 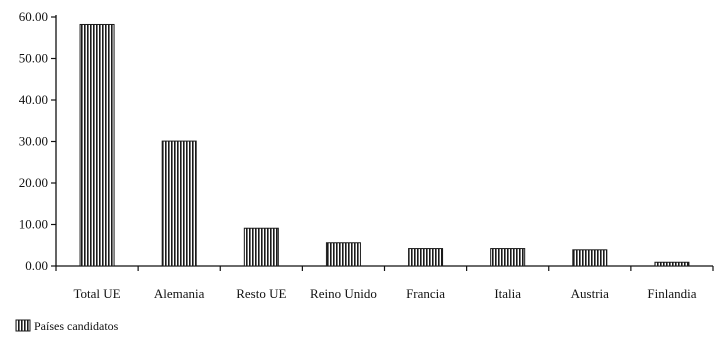 What do you see at coordinates (33, 141) in the screenshot?
I see `y-tick-label: 30.00` at bounding box center [33, 141].